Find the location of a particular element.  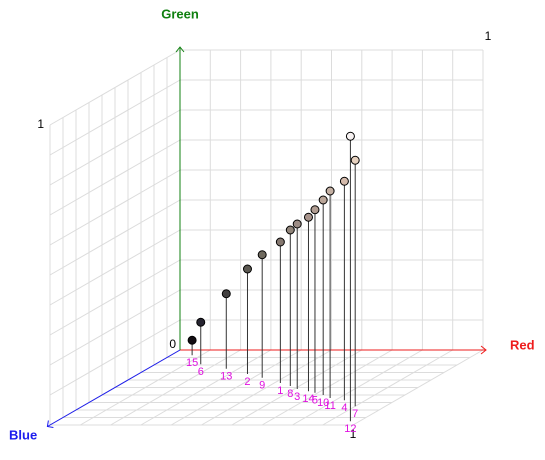

point-label: 6 is located at coordinates (201, 372).